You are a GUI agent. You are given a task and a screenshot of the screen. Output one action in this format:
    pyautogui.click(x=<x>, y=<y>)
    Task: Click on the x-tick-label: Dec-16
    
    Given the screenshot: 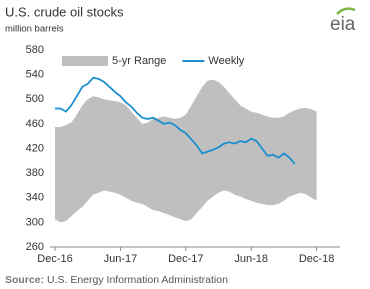 What is the action you would take?
    pyautogui.click(x=54, y=259)
    